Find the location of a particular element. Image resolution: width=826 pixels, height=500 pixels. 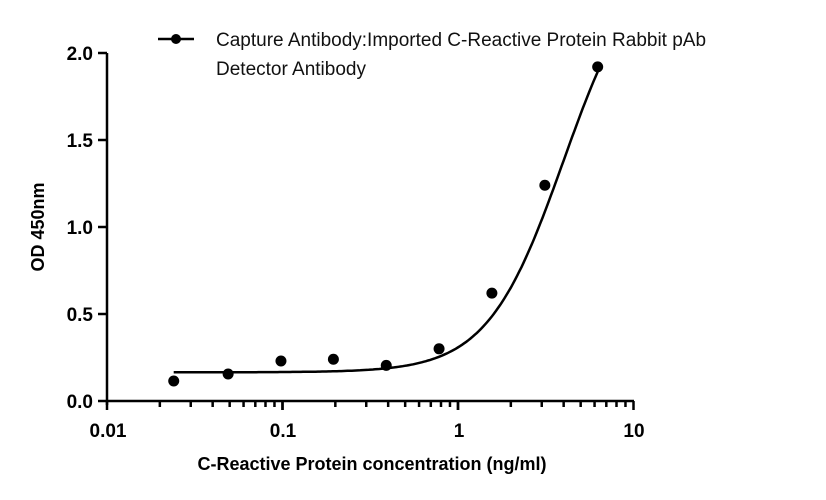

x-axis is located at coordinates (370, 404).